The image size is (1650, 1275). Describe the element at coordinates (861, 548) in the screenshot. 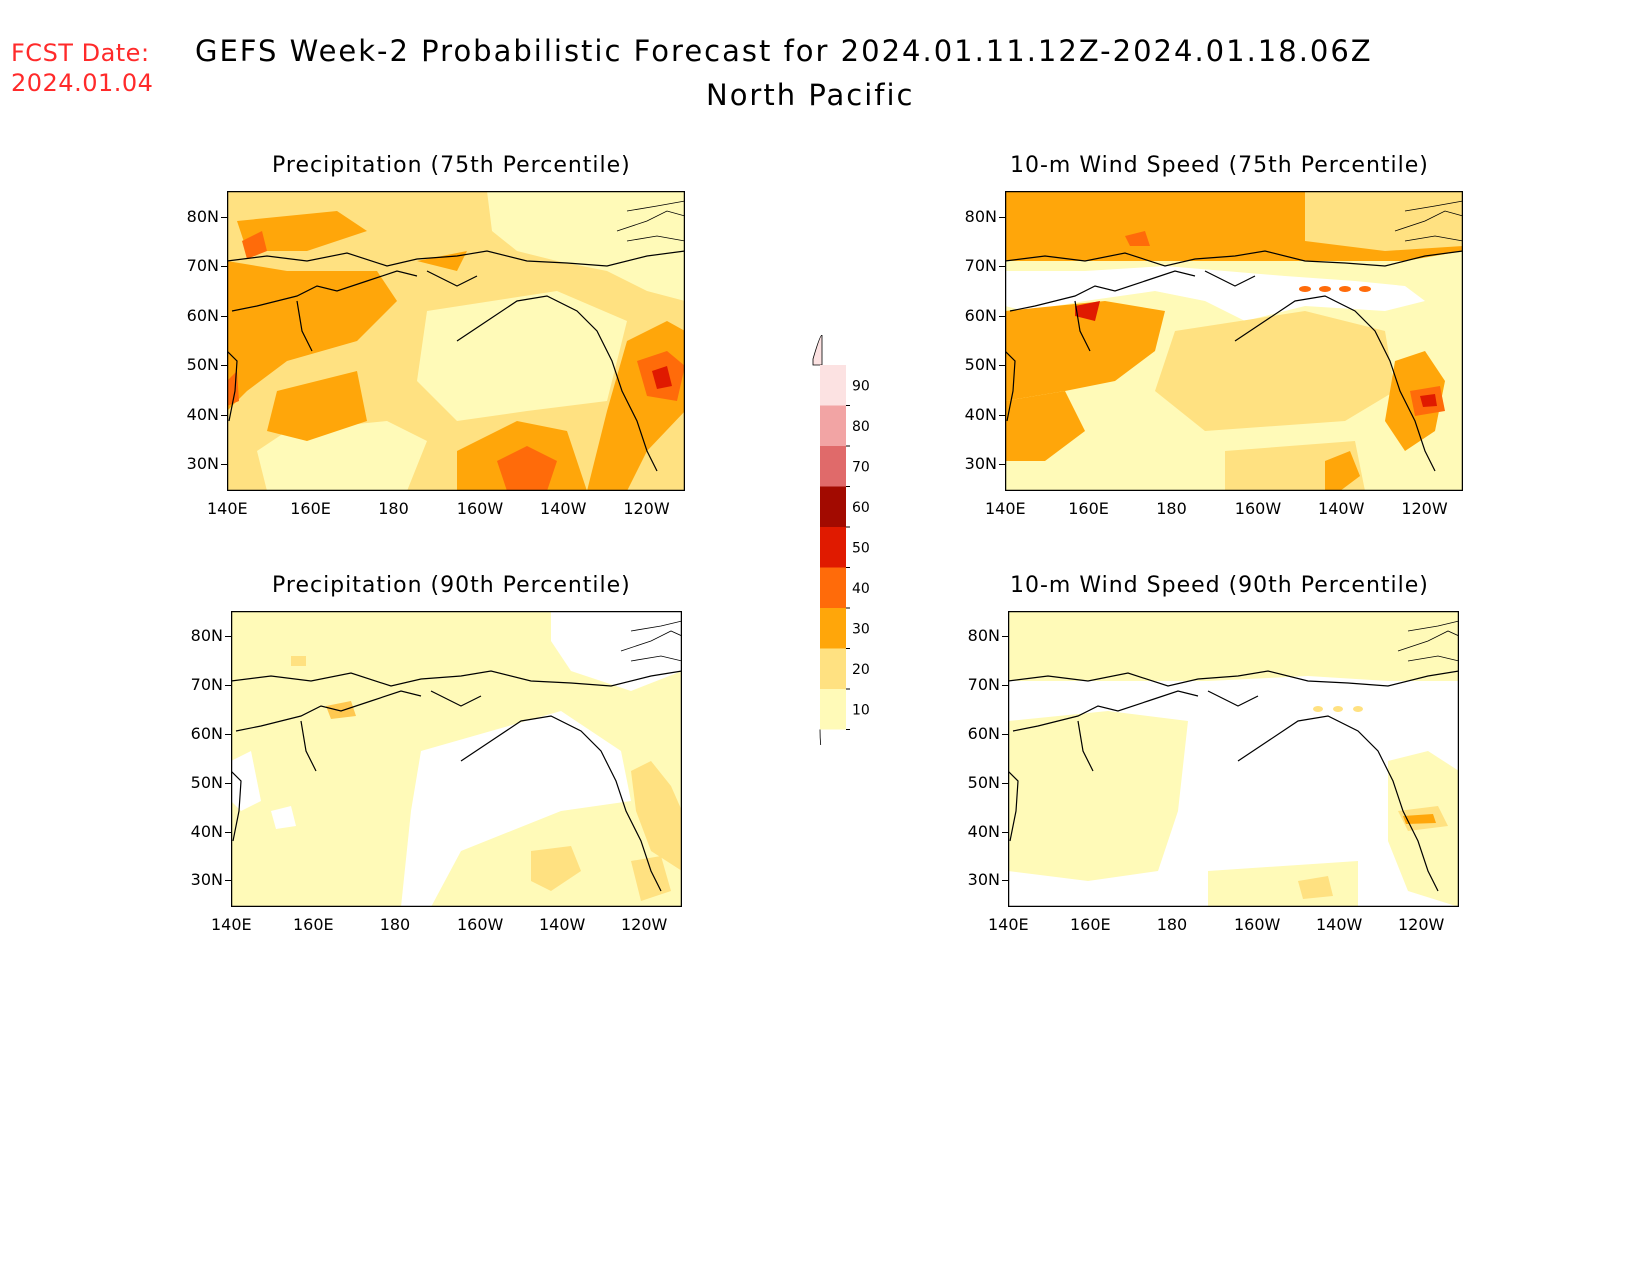

I see `colorbar-label: 50` at that location.